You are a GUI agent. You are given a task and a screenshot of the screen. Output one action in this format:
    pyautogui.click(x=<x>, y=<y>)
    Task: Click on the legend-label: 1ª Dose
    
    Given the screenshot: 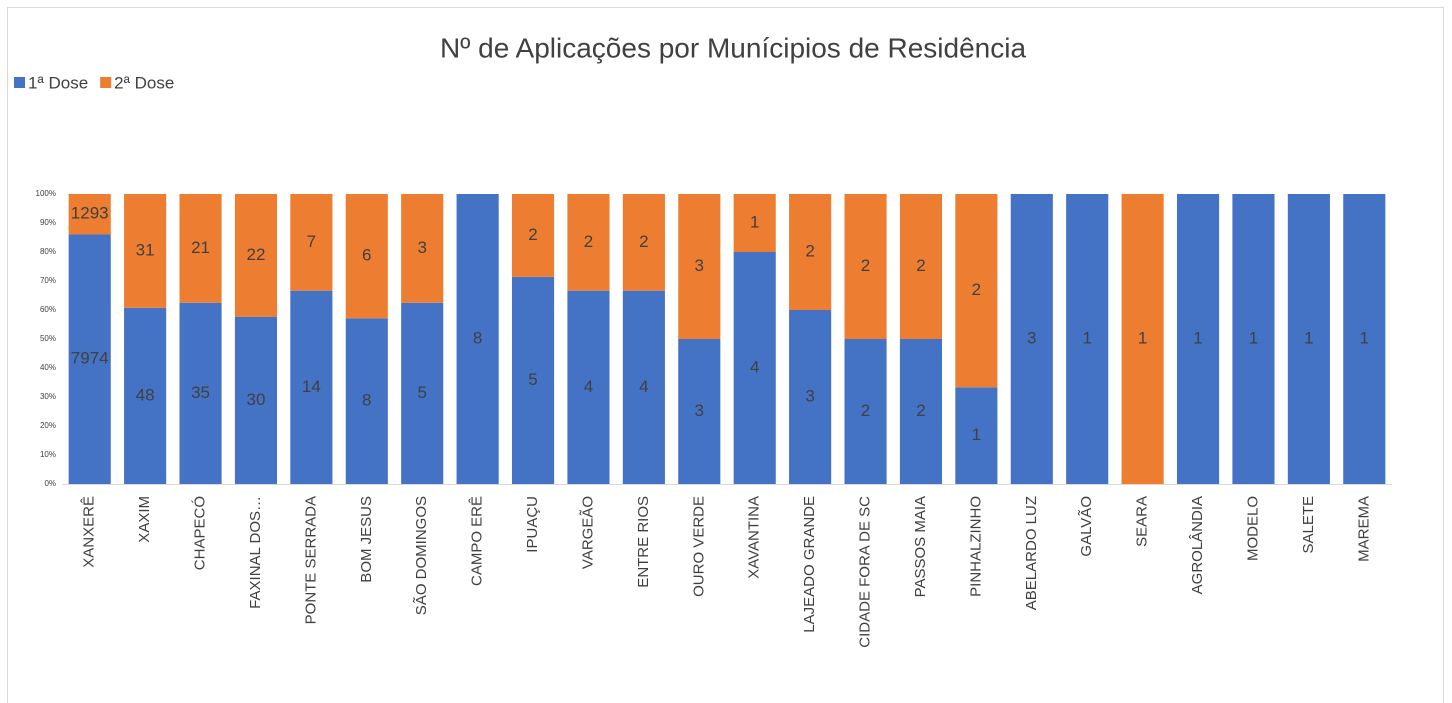 What is the action you would take?
    pyautogui.click(x=58, y=82)
    